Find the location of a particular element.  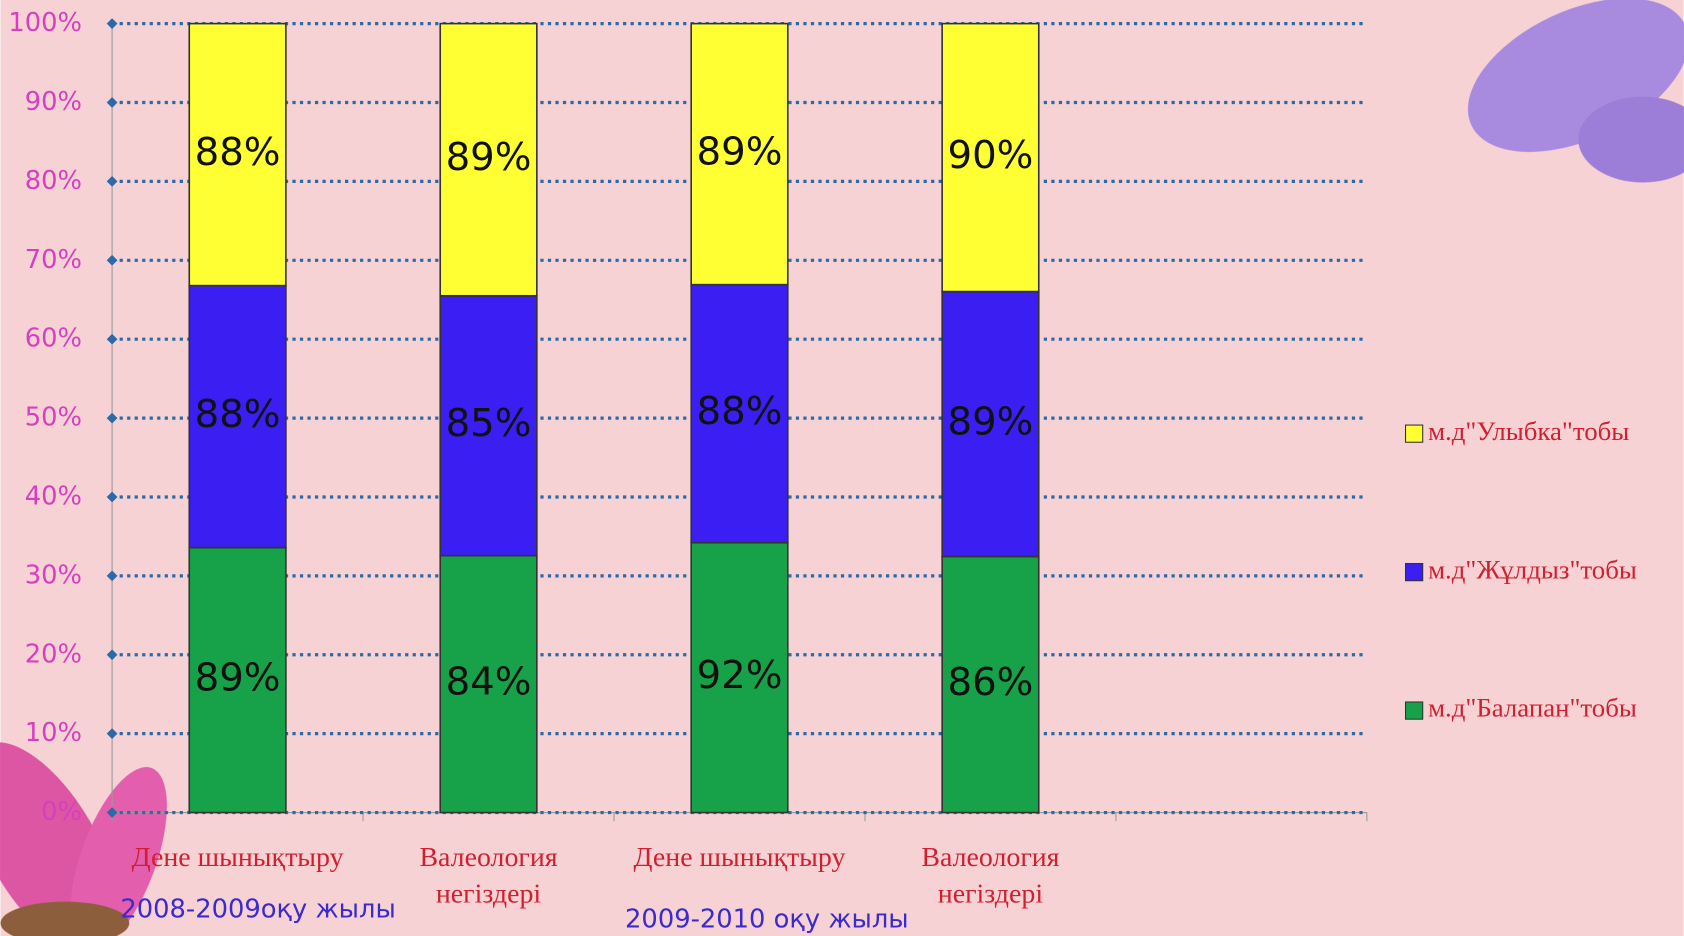

data-label: 84% is located at coordinates (489, 682).